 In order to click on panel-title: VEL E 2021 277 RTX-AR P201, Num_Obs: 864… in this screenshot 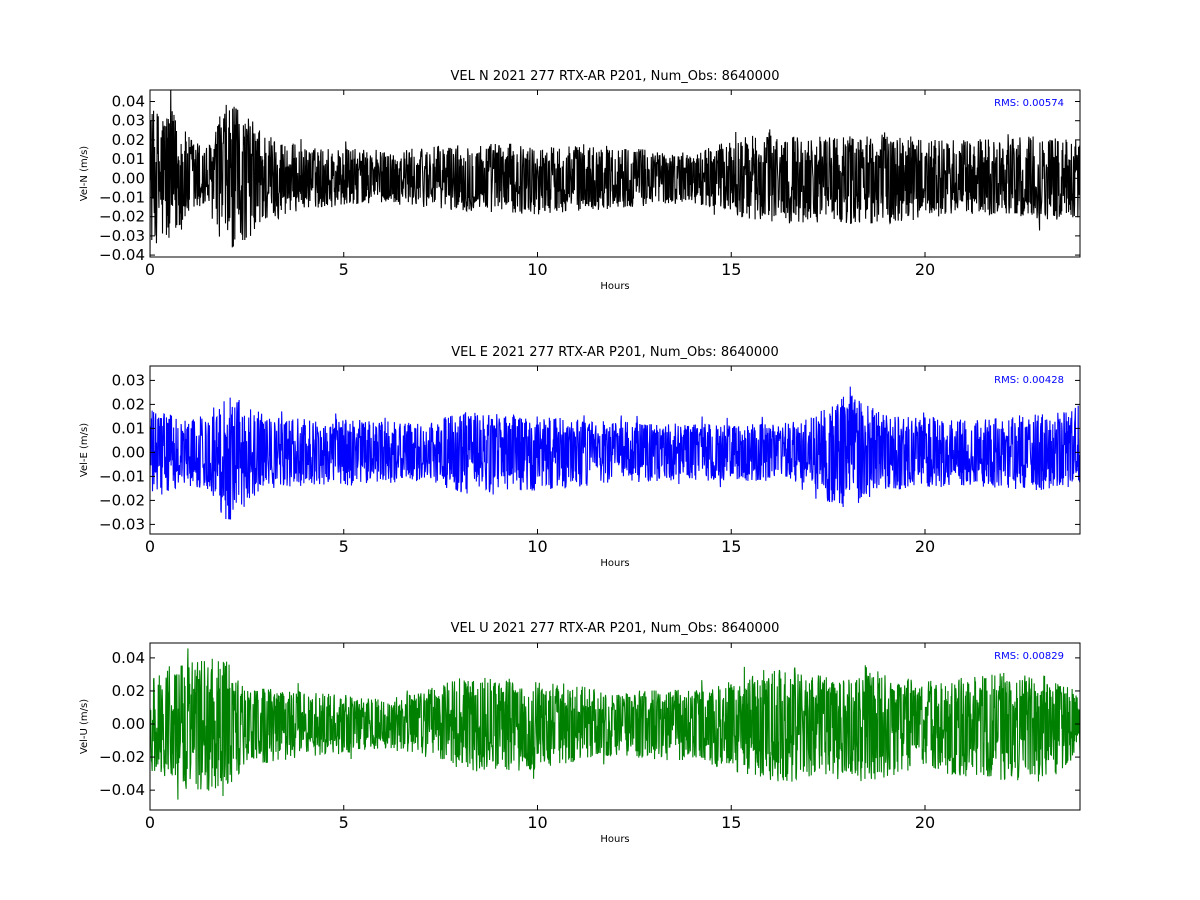, I will do `click(614, 352)`.